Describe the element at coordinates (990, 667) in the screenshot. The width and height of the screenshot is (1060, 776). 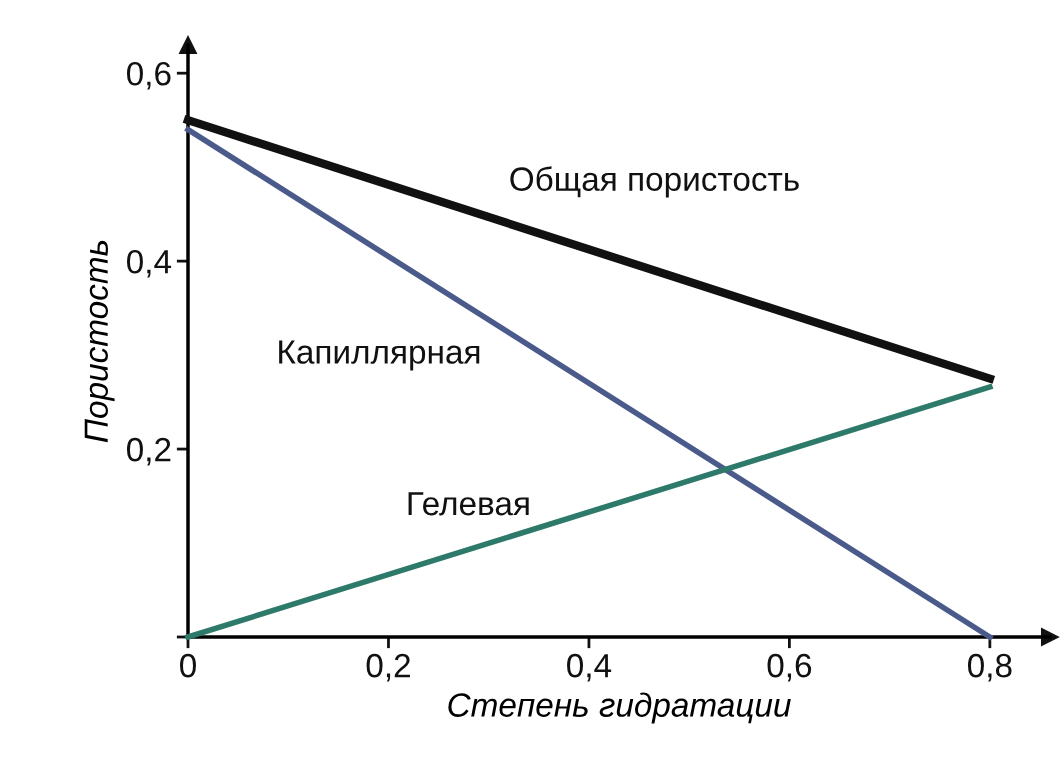
I see `x-tick-label: 0,8` at that location.